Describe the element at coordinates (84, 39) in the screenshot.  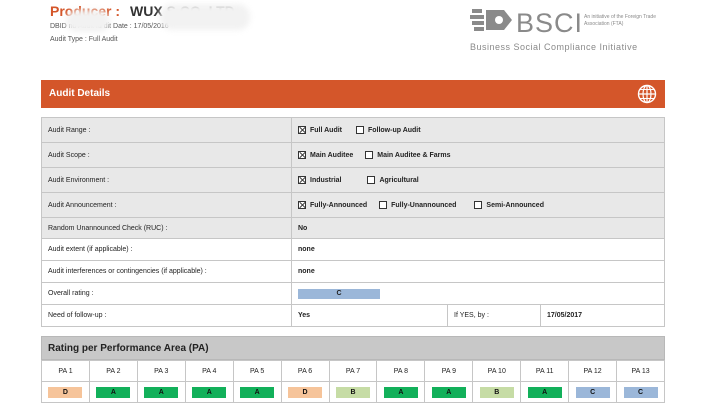
I see `audit-type-line: Audit Type : Full Audit` at that location.